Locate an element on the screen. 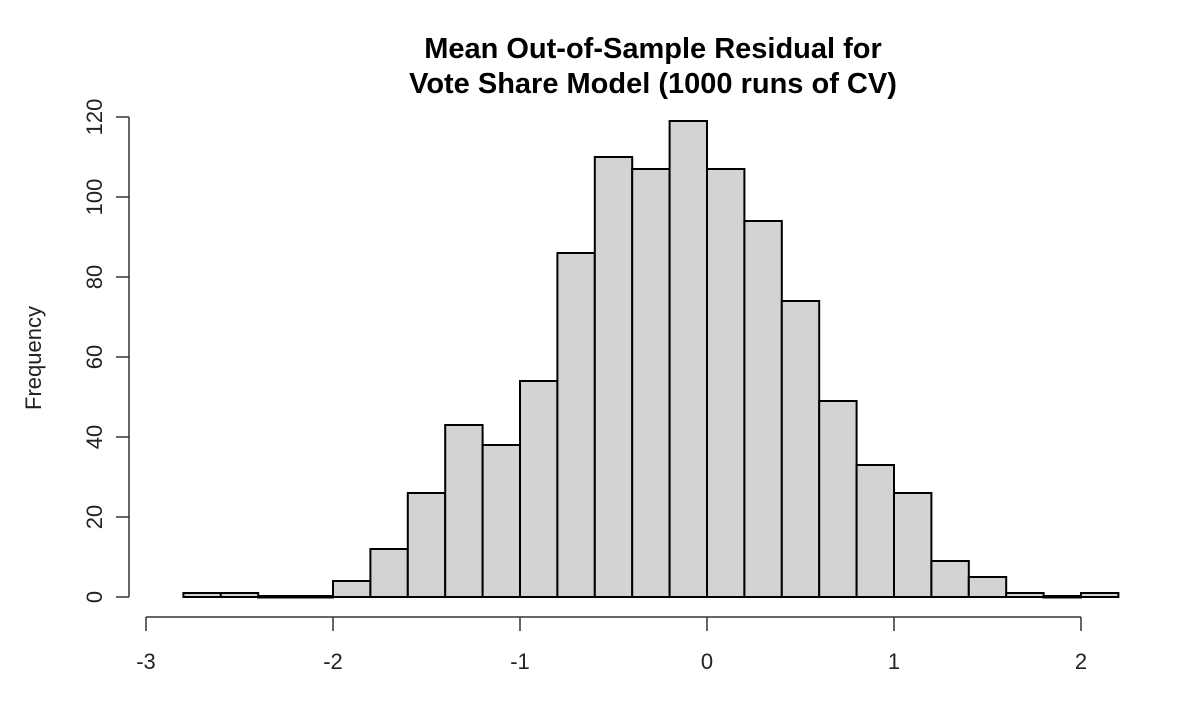 The image size is (1200, 714). x-tick-label: -3 is located at coordinates (146, 661).